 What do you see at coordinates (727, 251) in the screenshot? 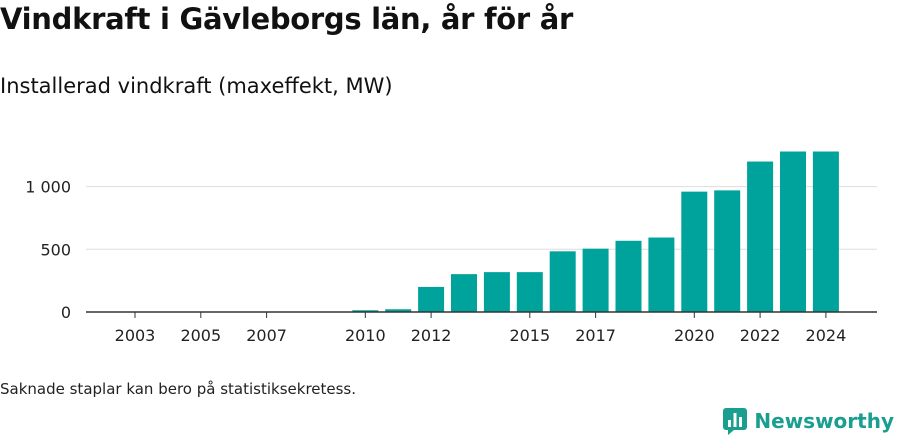
I see `bar-2021` at bounding box center [727, 251].